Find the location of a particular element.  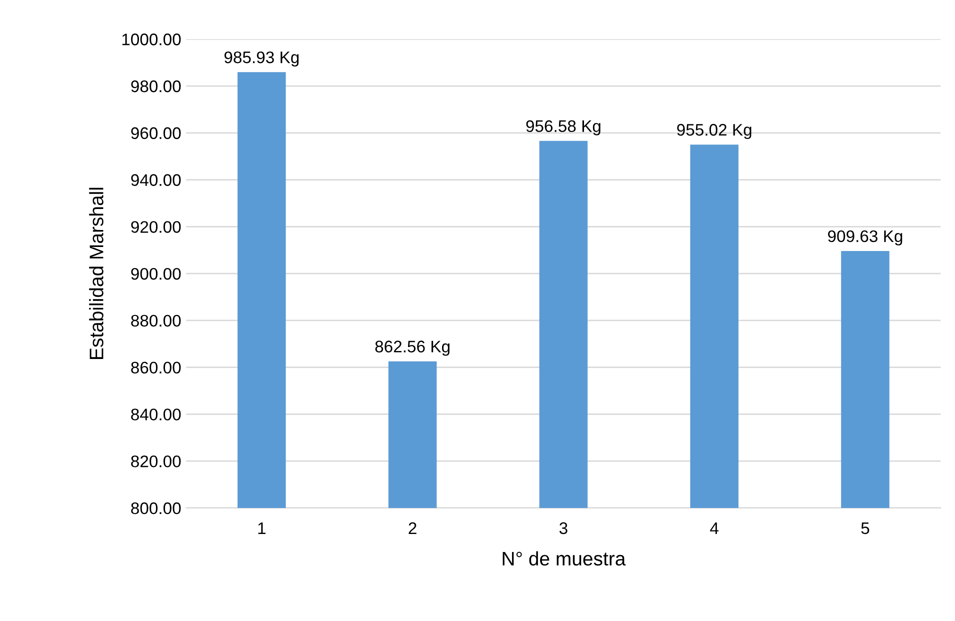

y-tick-label: 820.00 is located at coordinates (156, 461).